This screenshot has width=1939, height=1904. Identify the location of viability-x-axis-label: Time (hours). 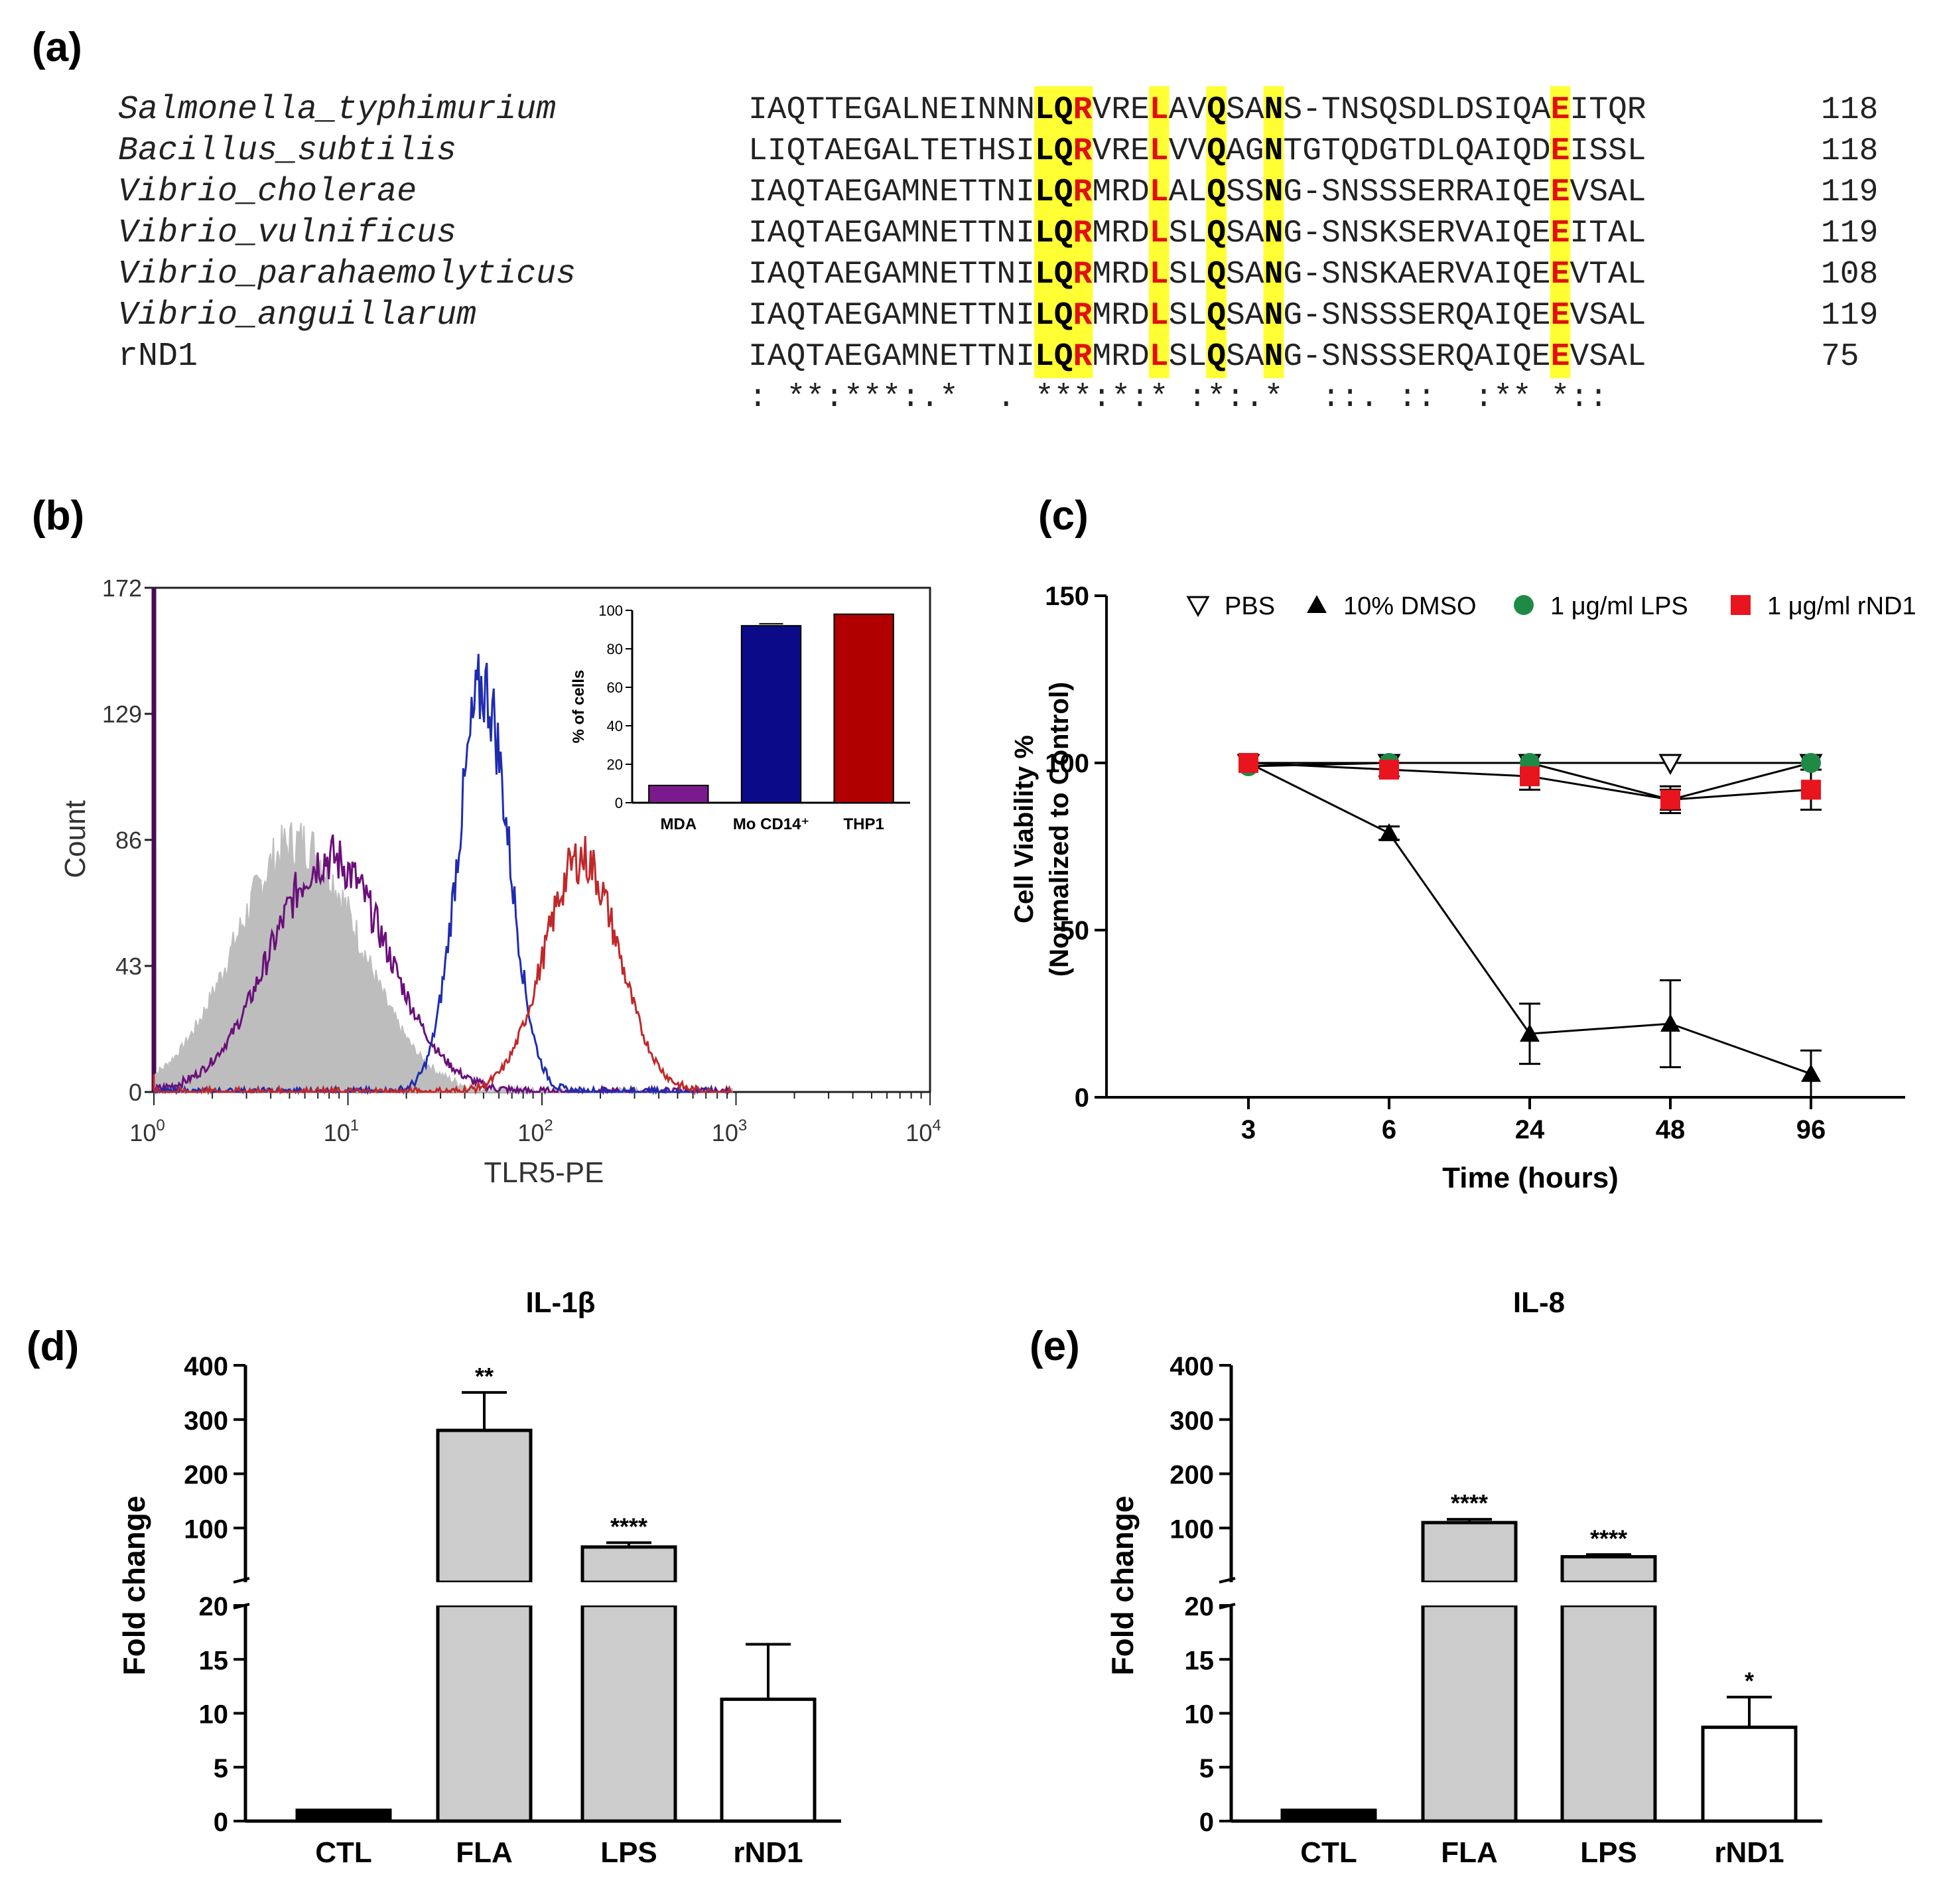
(1530, 1178).